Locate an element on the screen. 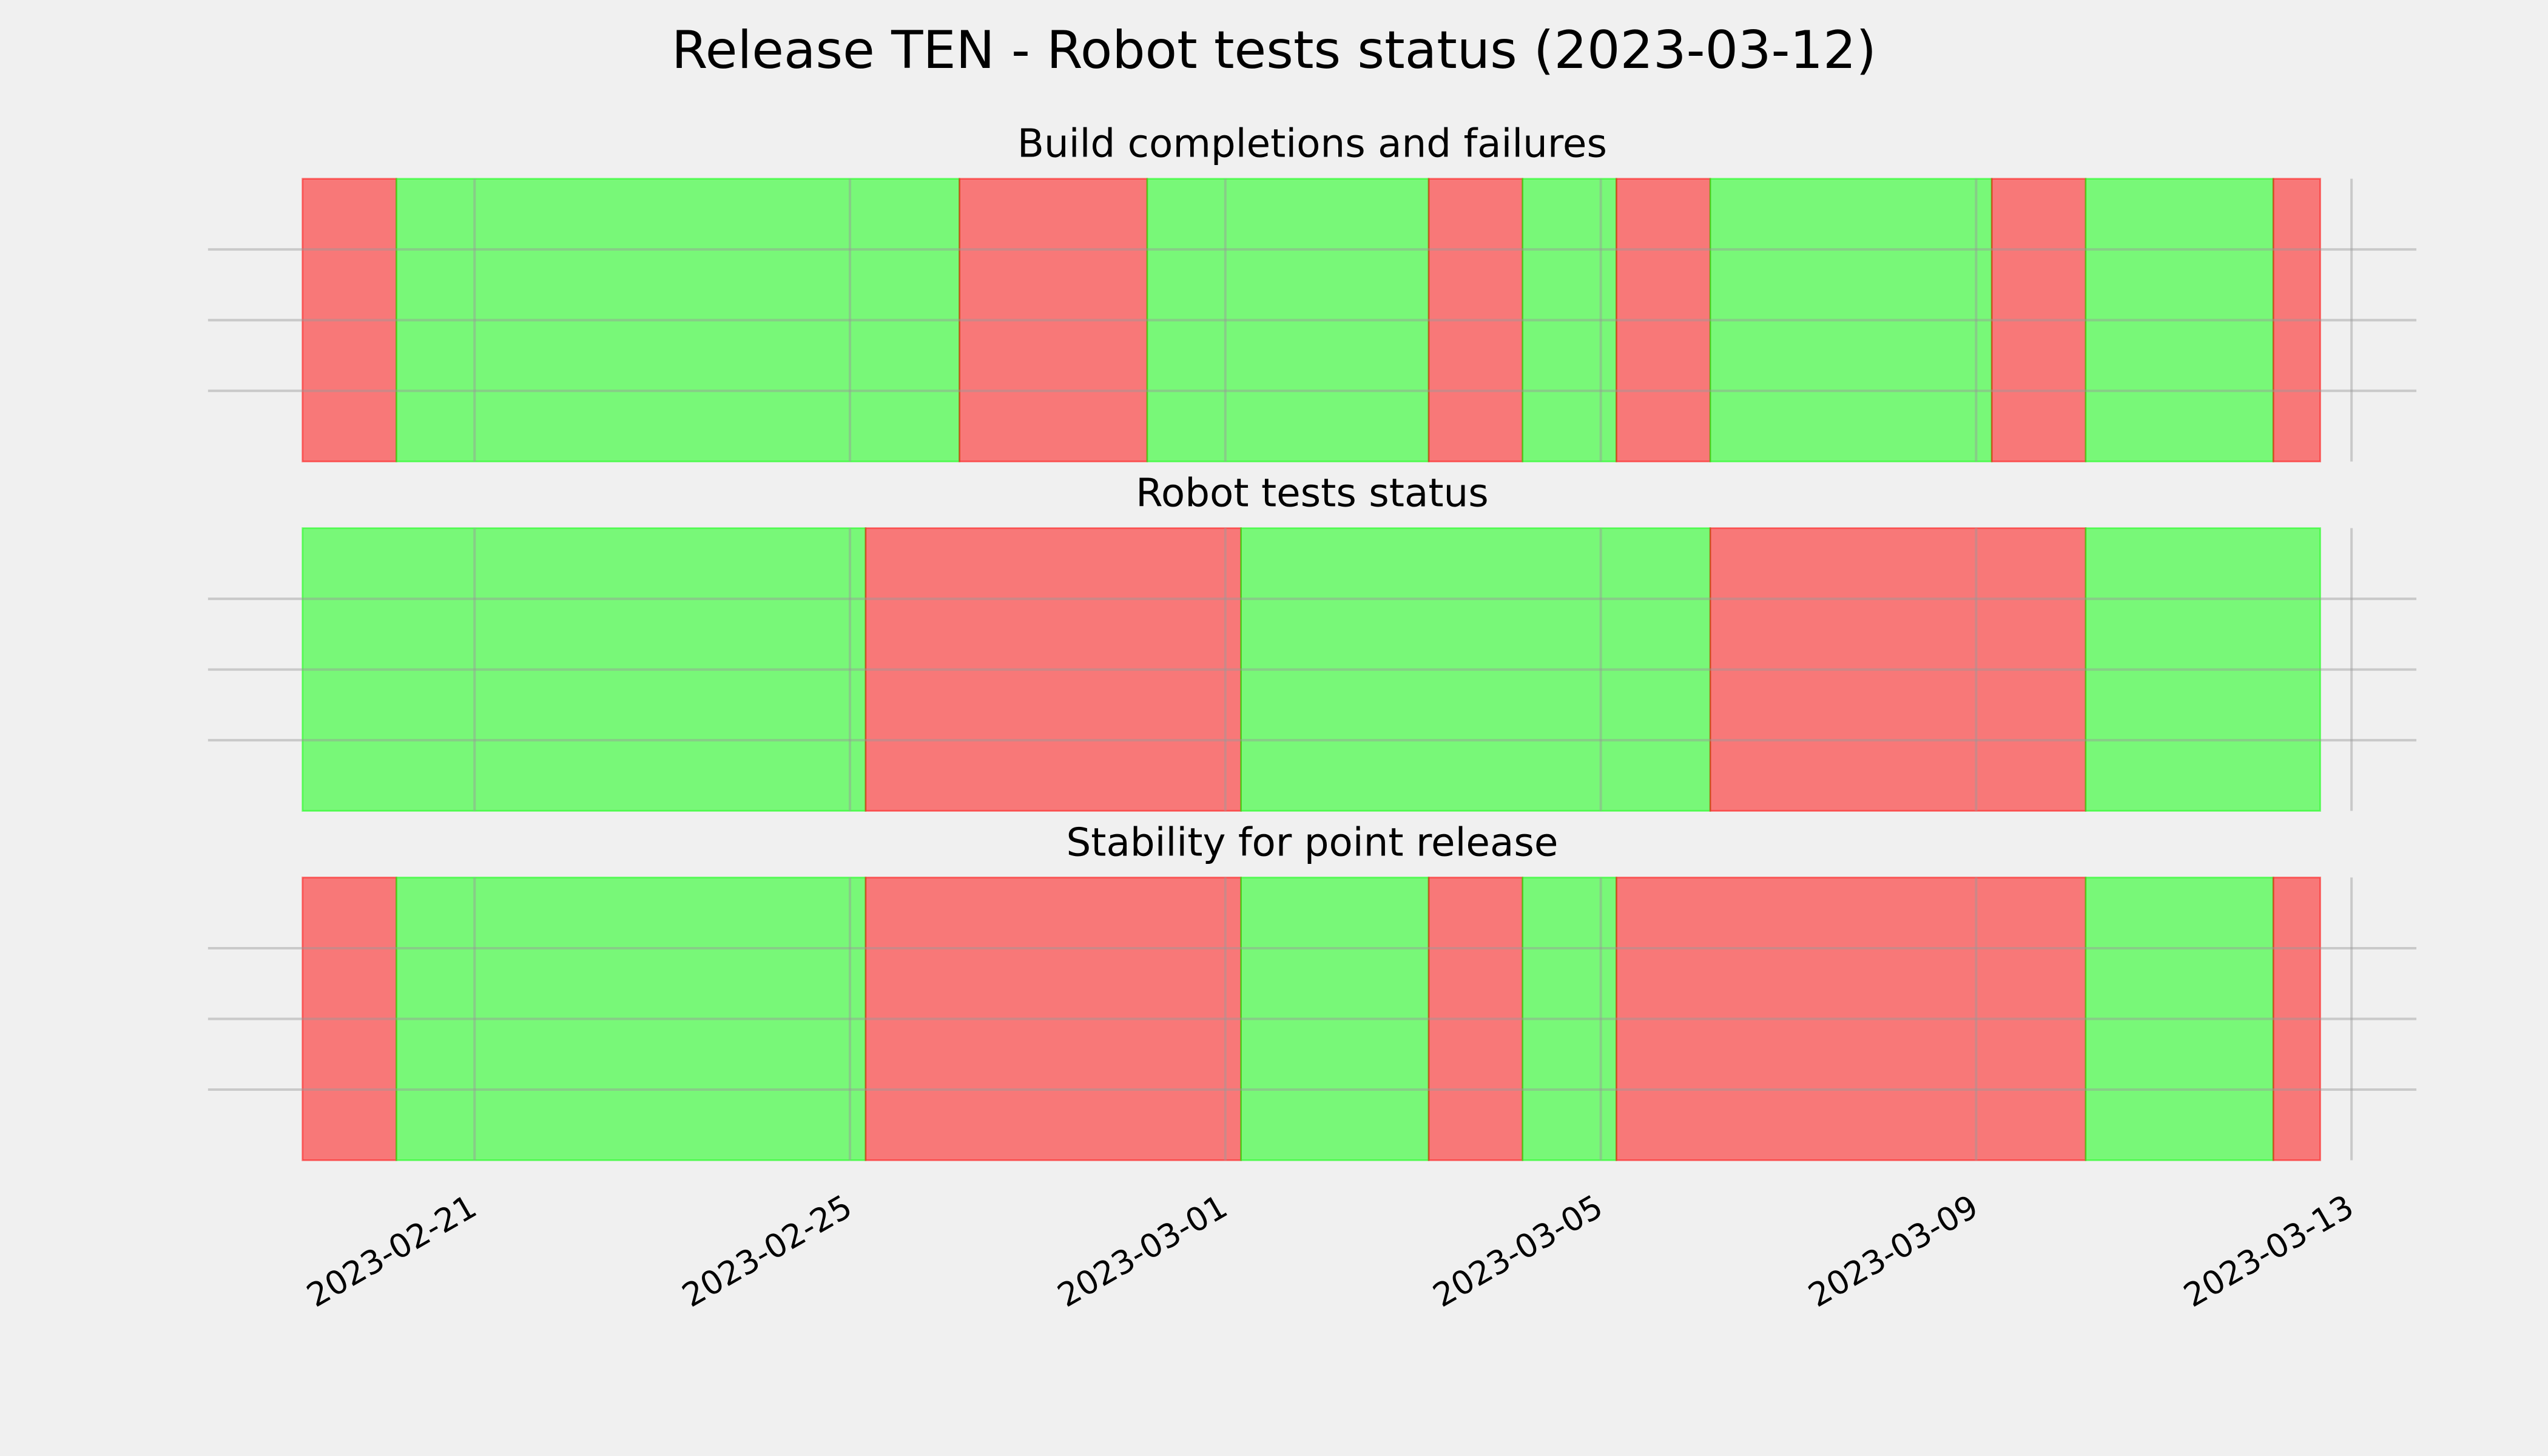 This screenshot has width=2548, height=1456. subplot-title: Build completions and failures is located at coordinates (1312, 144).